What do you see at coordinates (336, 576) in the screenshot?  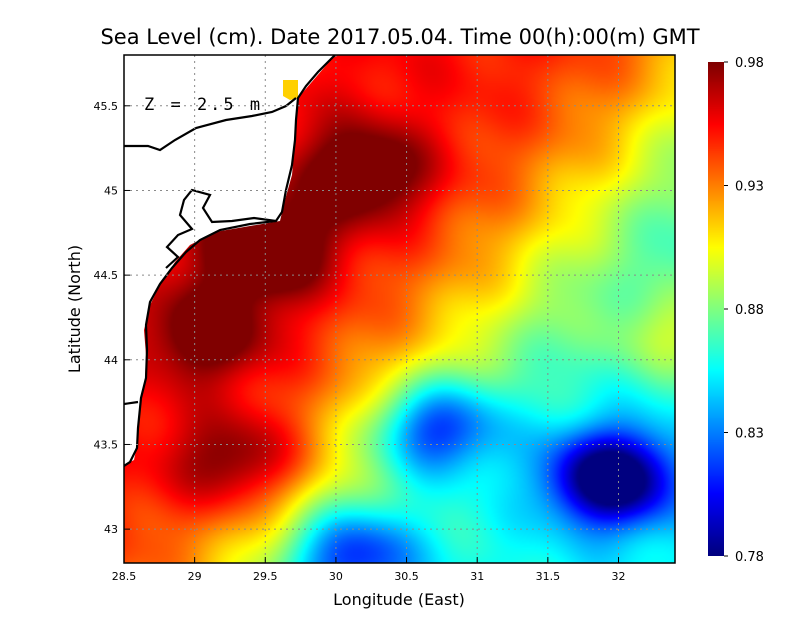 I see `x-tick-label: 30` at bounding box center [336, 576].